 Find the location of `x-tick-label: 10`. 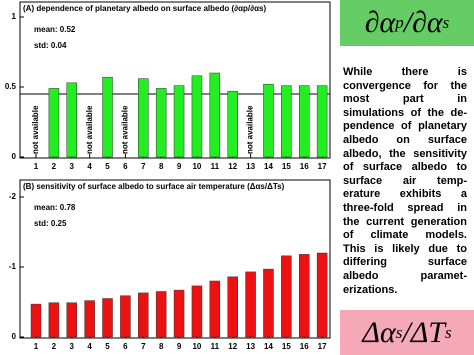

x-tick-label: 10 is located at coordinates (196, 166).